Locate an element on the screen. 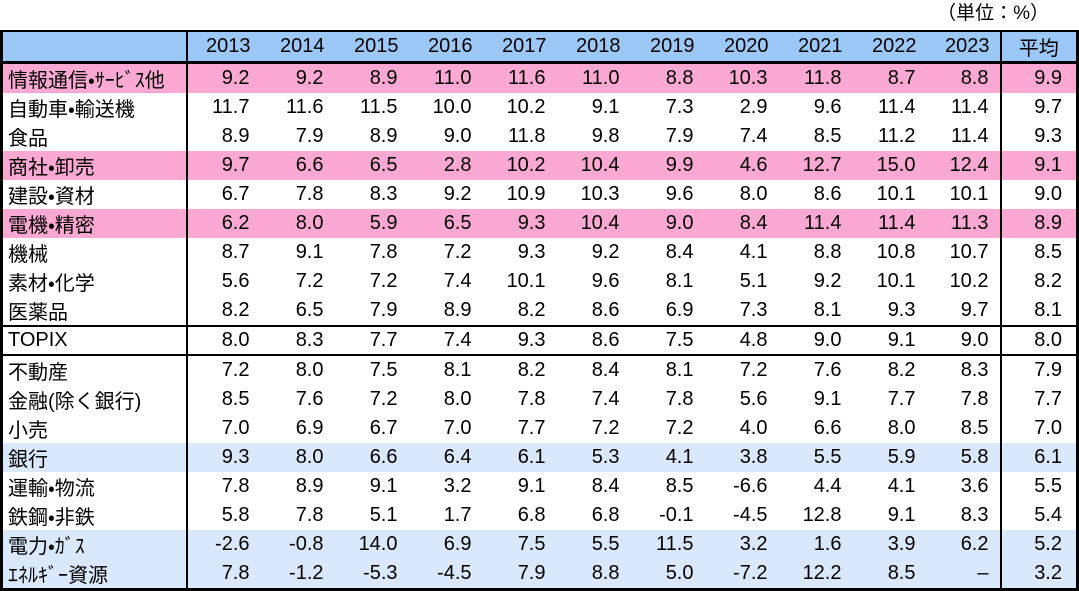 This screenshot has height=591, width=1079. value-cell: 8.1 is located at coordinates (679, 281).